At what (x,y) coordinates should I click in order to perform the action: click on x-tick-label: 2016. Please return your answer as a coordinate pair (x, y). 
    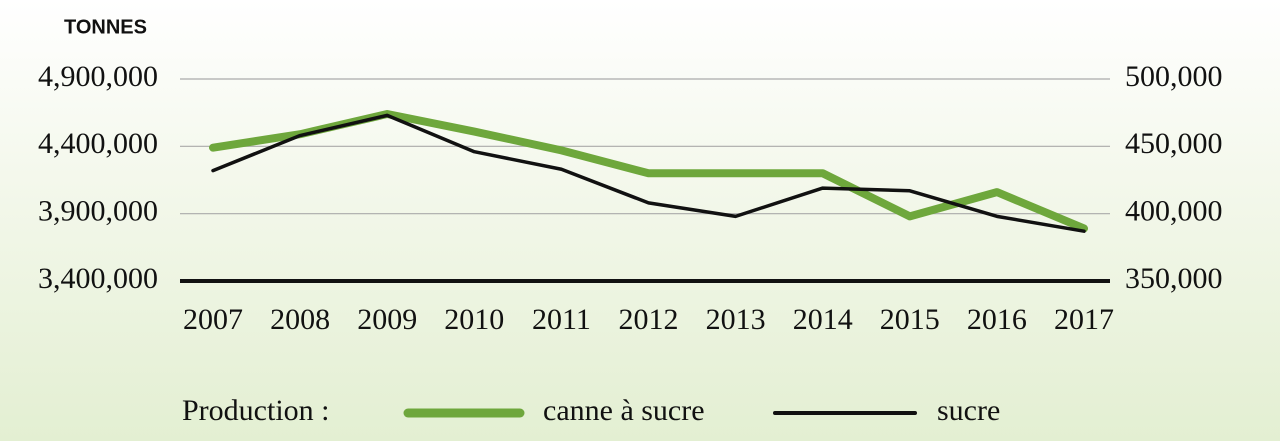
    Looking at the image, I should click on (997, 319).